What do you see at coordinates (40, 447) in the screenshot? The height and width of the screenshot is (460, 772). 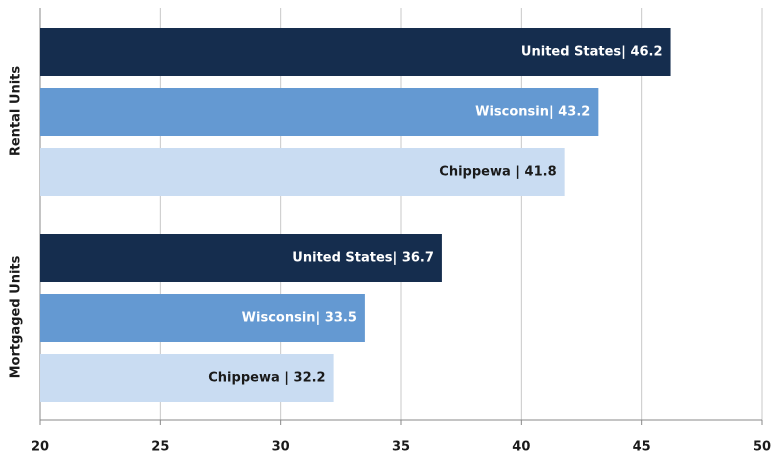 I see `x-tick-label: 20` at bounding box center [40, 447].